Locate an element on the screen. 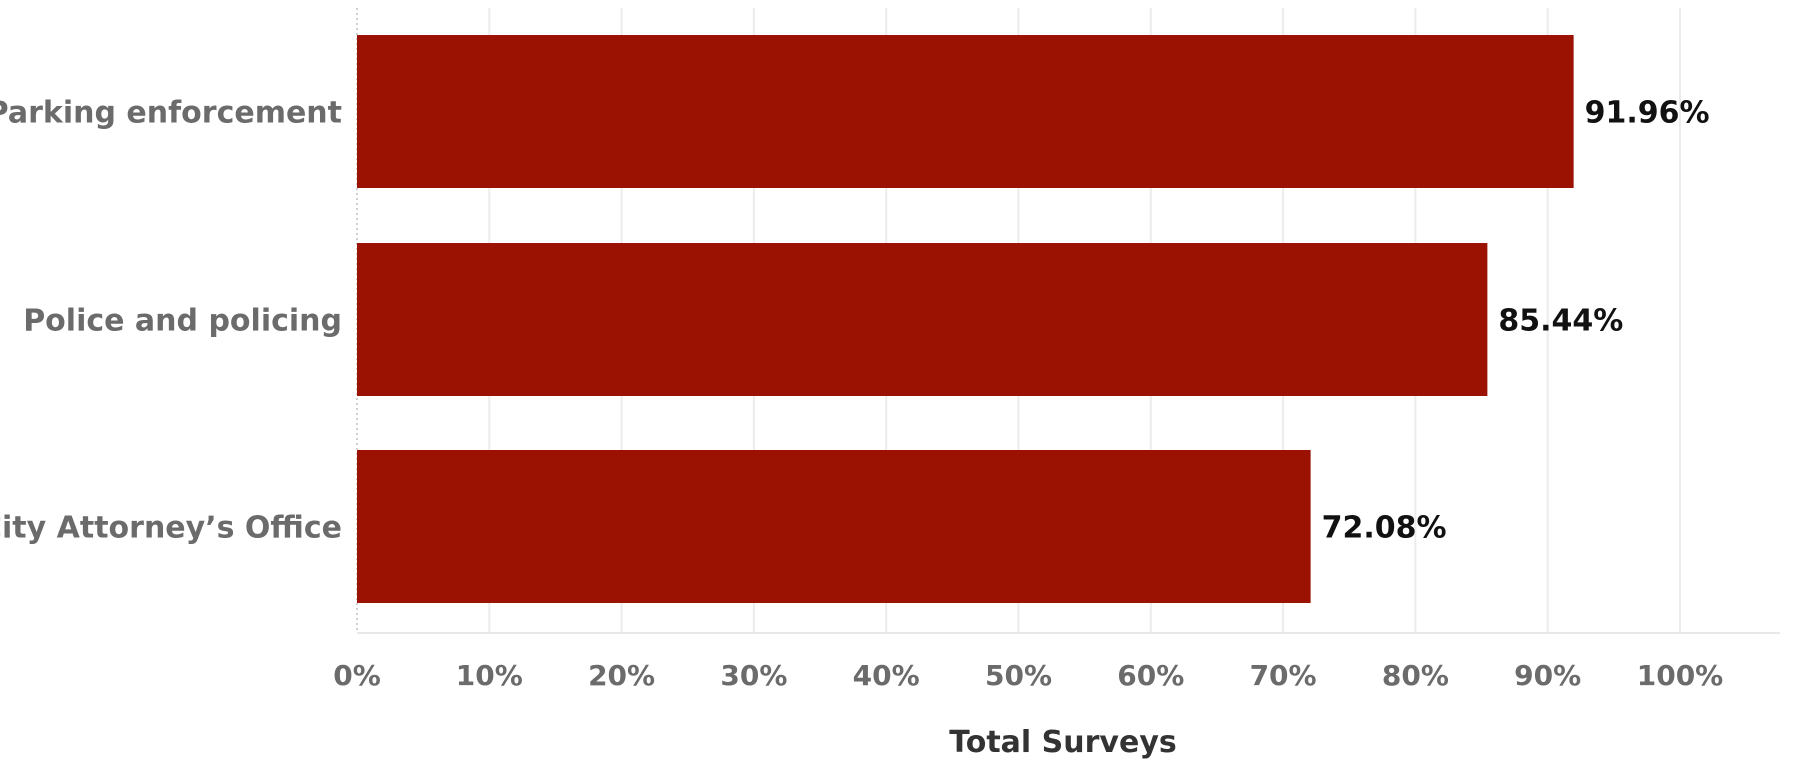 The height and width of the screenshot is (763, 1816). data-label: 85.44% is located at coordinates (1560, 321).